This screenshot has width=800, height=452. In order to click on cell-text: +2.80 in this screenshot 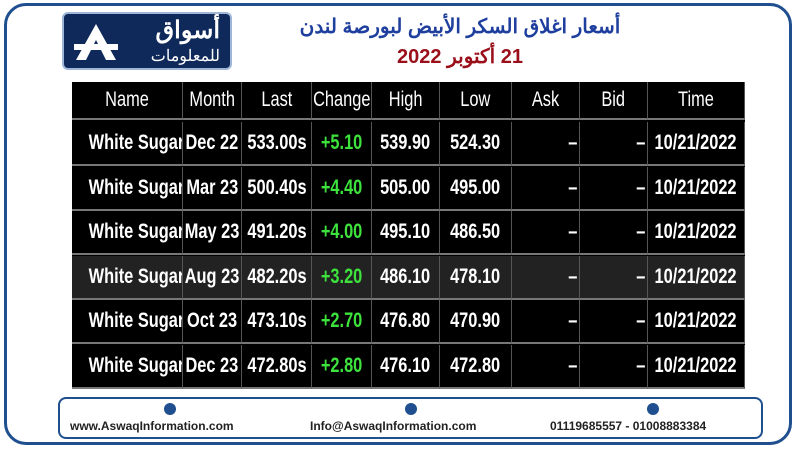, I will do `click(341, 365)`.